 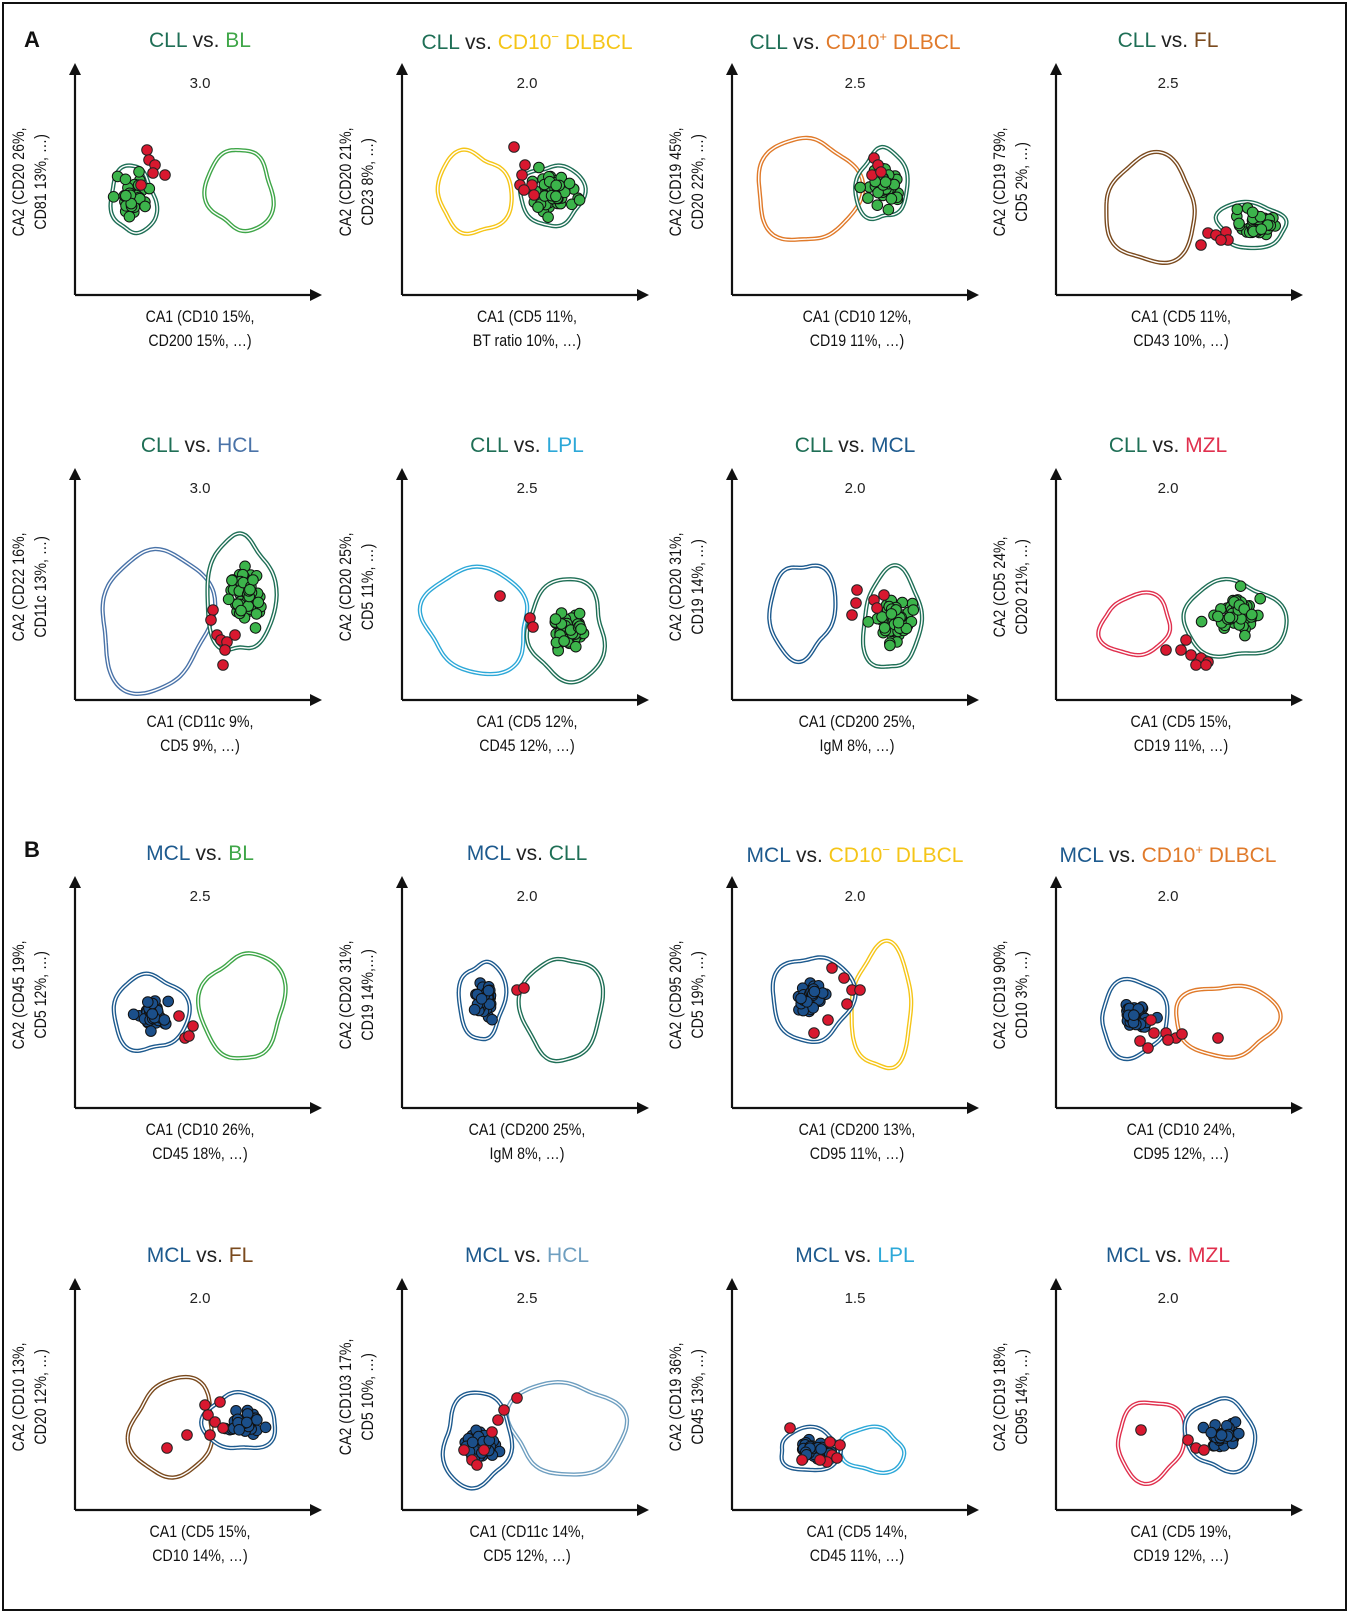 I want to click on title-group-other: BL, so click(x=241, y=853).